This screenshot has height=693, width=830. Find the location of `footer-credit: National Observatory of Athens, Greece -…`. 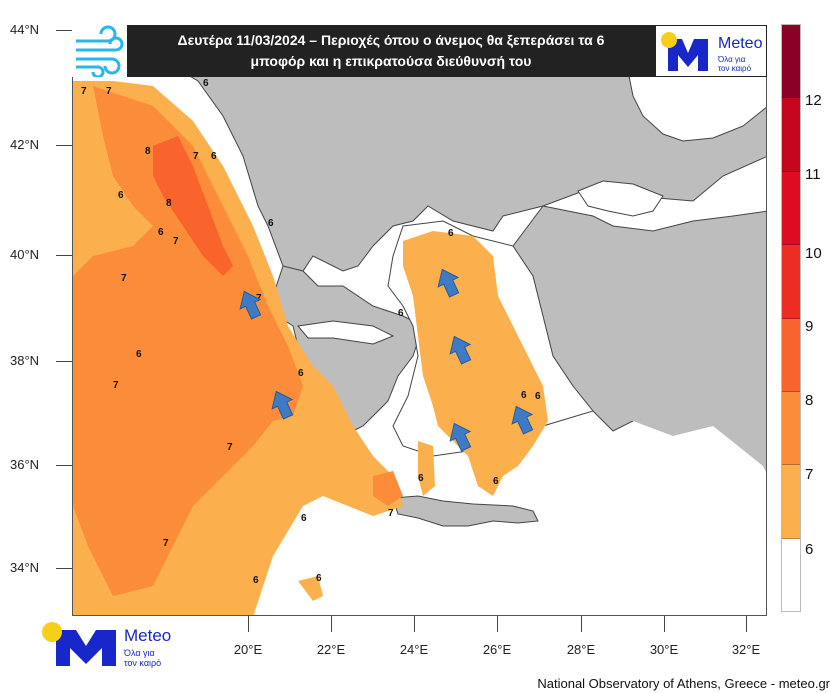

footer-credit: National Observatory of Athens, Greece -… is located at coordinates (683, 683).